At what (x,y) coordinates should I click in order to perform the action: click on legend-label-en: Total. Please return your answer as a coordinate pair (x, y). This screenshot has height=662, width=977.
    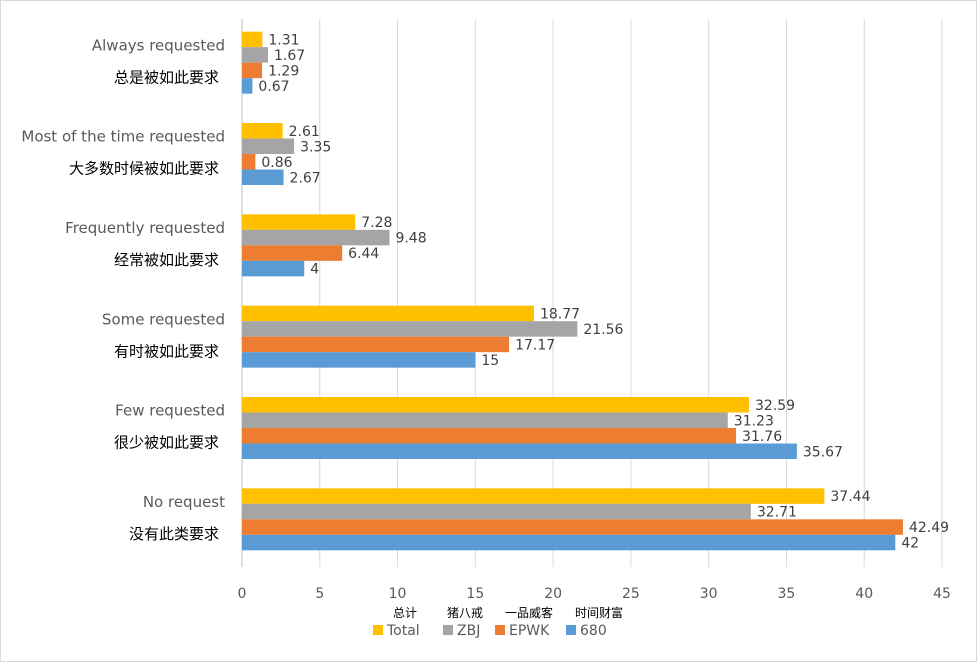
    Looking at the image, I should click on (403, 631).